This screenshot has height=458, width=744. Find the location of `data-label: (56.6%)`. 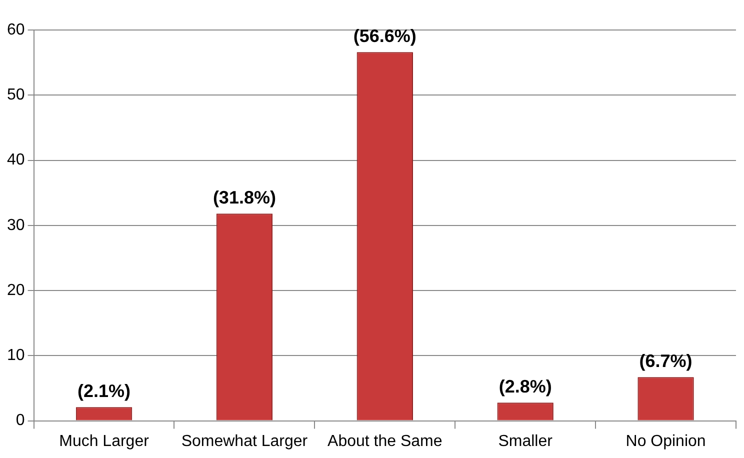

data-label: (56.6%) is located at coordinates (384, 36).